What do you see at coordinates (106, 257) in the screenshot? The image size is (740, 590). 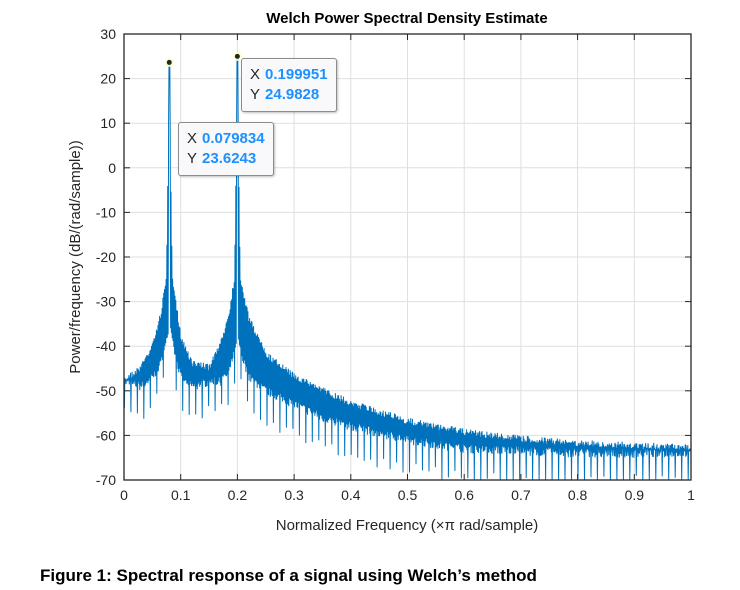 I see `y-tick-label: -20` at bounding box center [106, 257].